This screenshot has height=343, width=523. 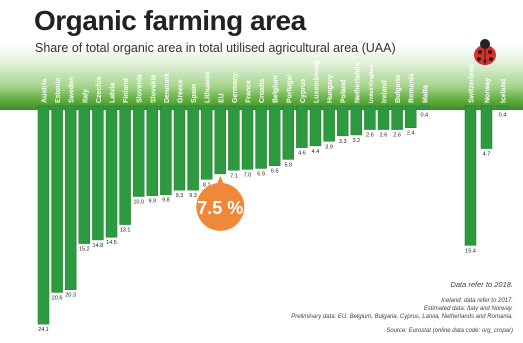 I want to click on value-label-germany: 7.1, so click(x=234, y=176).